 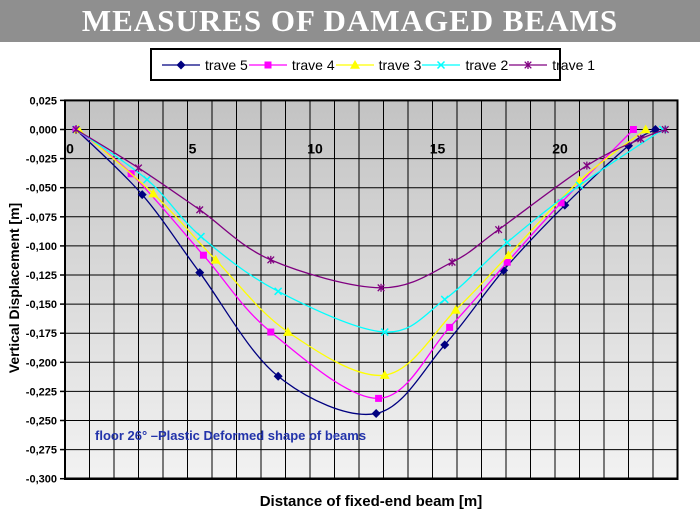 What do you see at coordinates (41, 276) in the screenshot?
I see `y-tick-label: -0,125` at bounding box center [41, 276].